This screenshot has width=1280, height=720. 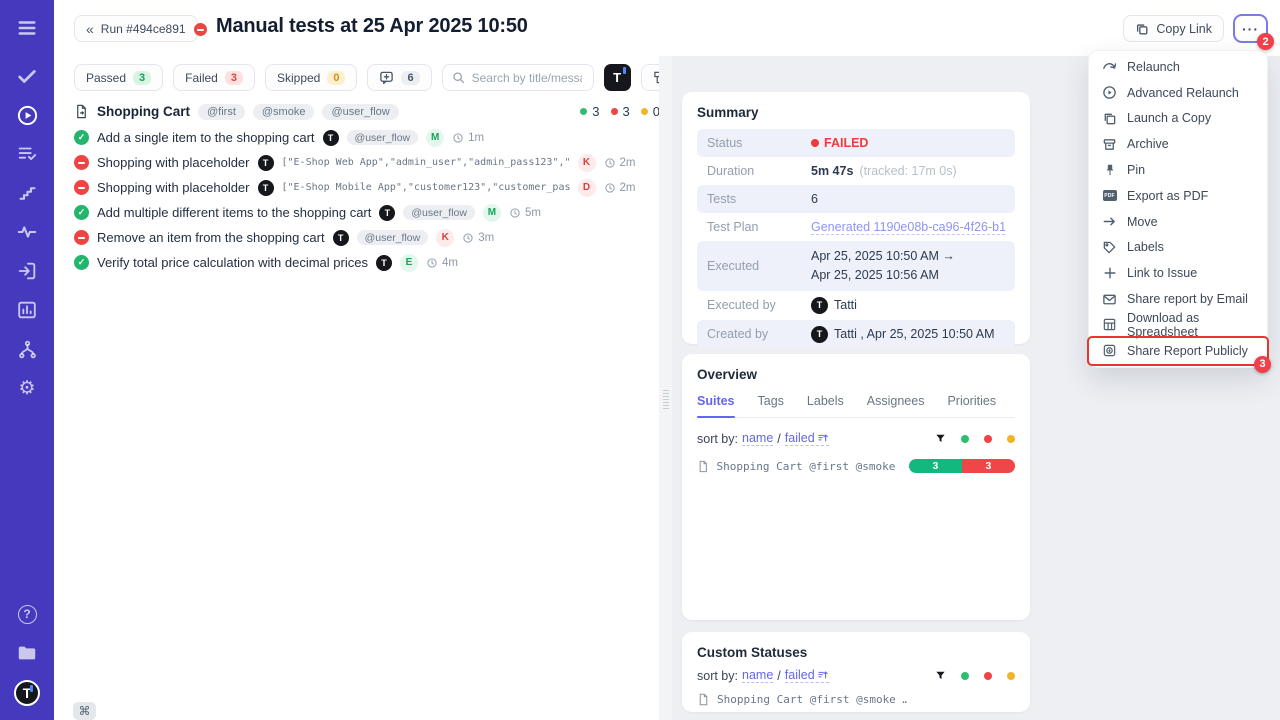 I want to click on chevrons-left-icon: «, so click(x=90, y=28).